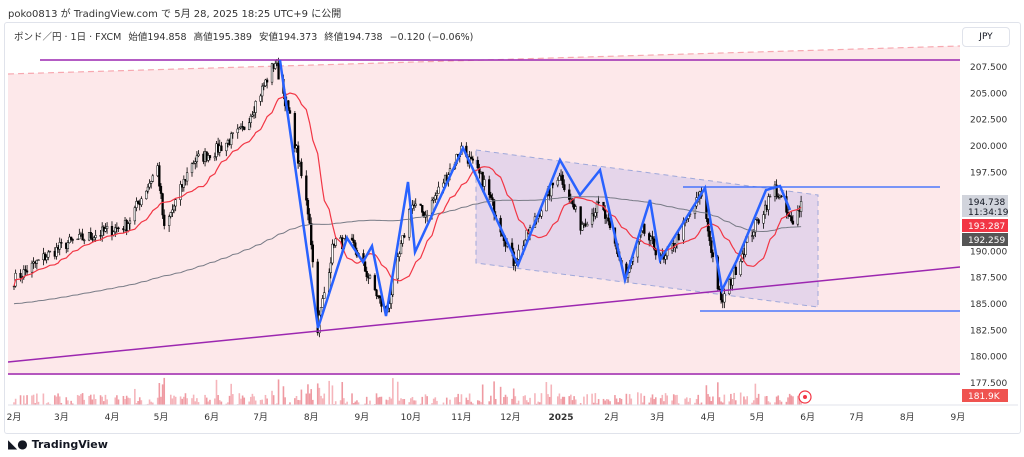 The width and height of the screenshot is (1024, 457). Describe the element at coordinates (222, 37) in the screenshot. I see `high-value: 高値195.389` at that location.